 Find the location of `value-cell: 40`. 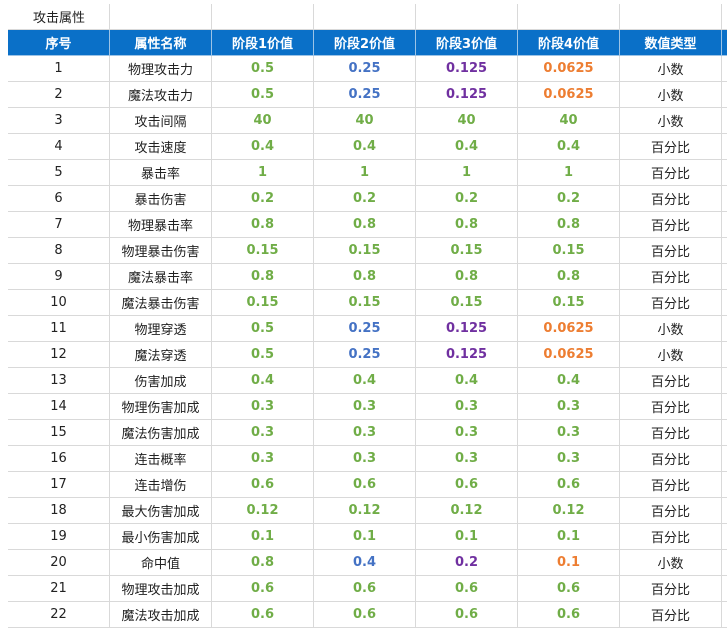

value-cell: 40 is located at coordinates (263, 121).